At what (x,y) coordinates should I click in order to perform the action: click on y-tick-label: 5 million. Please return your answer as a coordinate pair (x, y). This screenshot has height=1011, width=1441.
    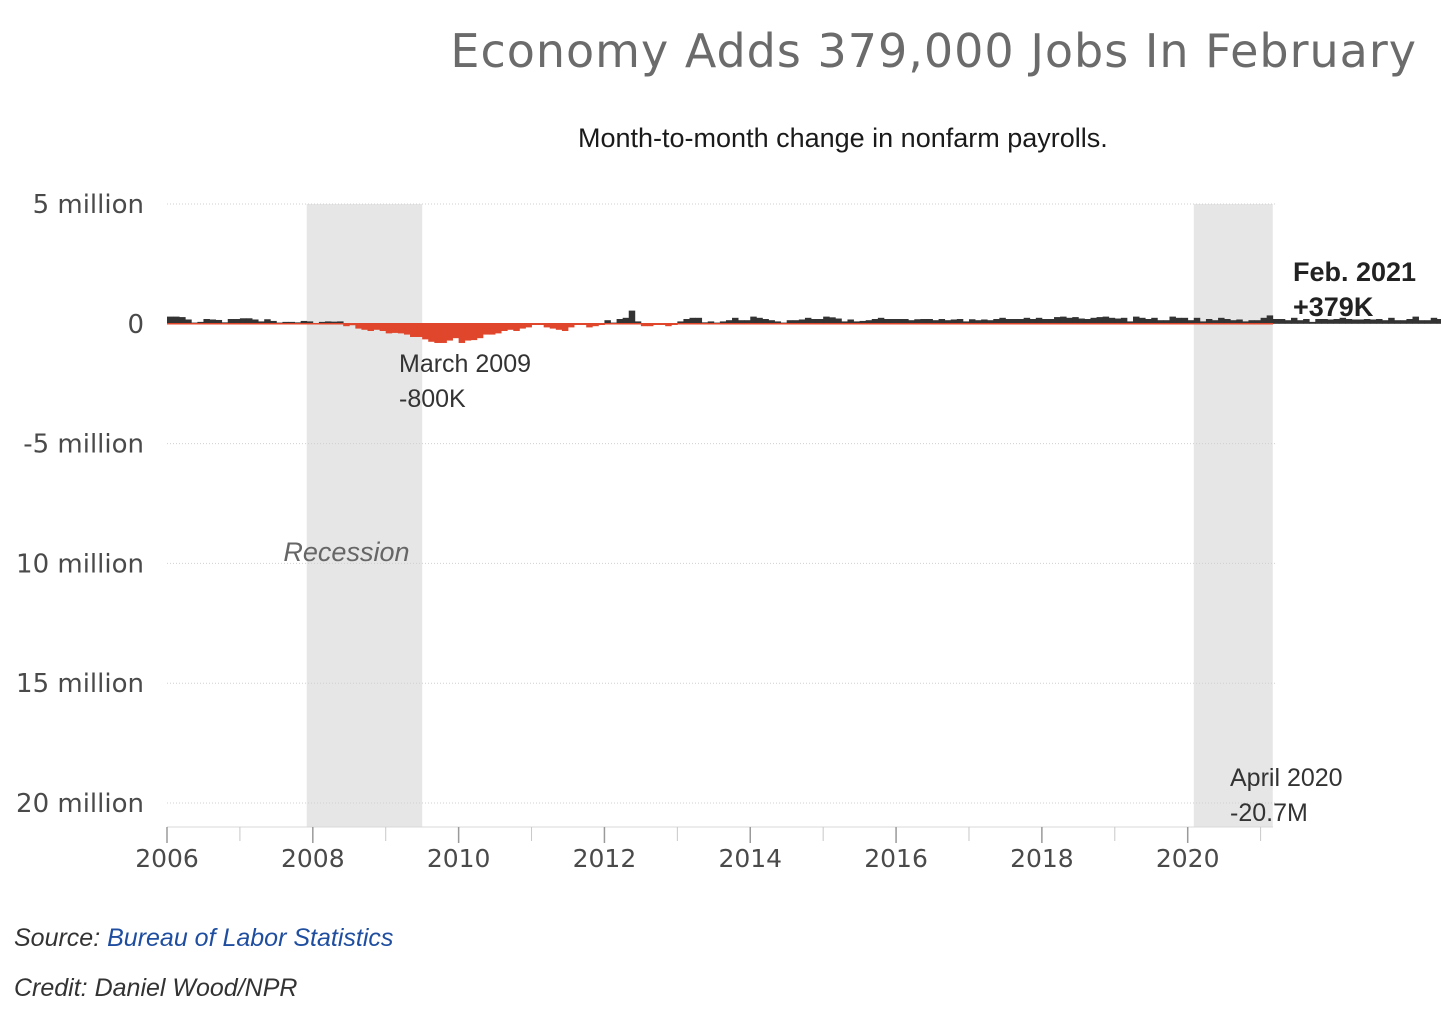
    Looking at the image, I should click on (88, 205).